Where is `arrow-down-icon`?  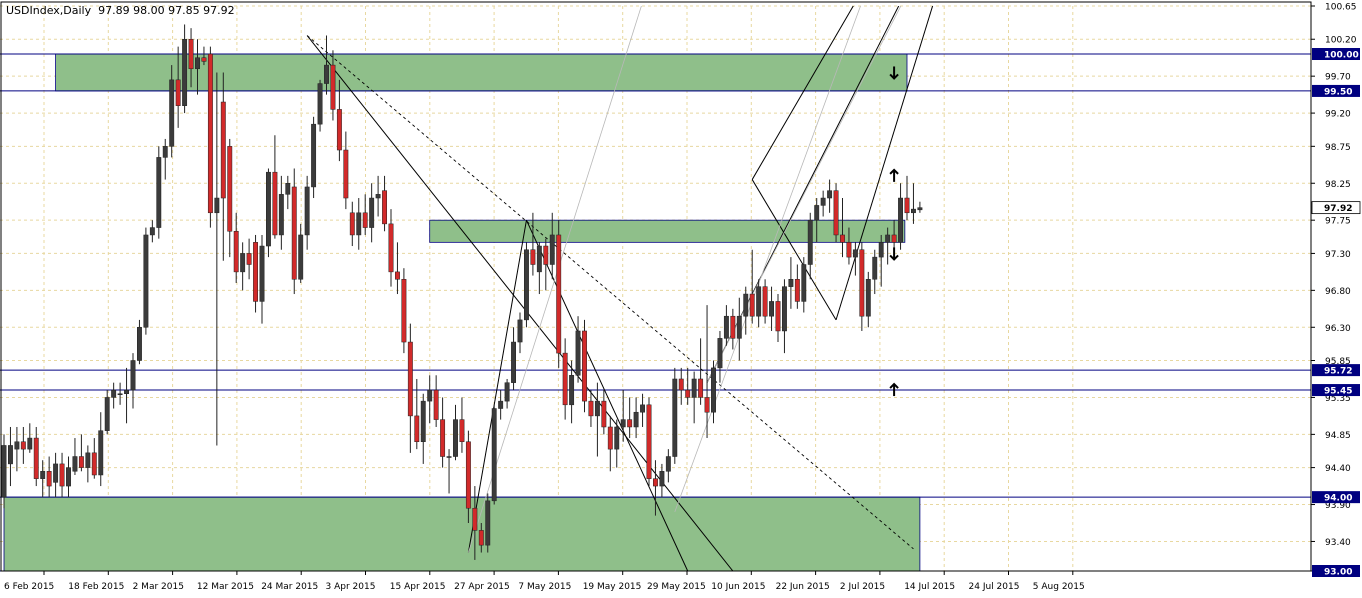 arrow-down-icon is located at coordinates (894, 73).